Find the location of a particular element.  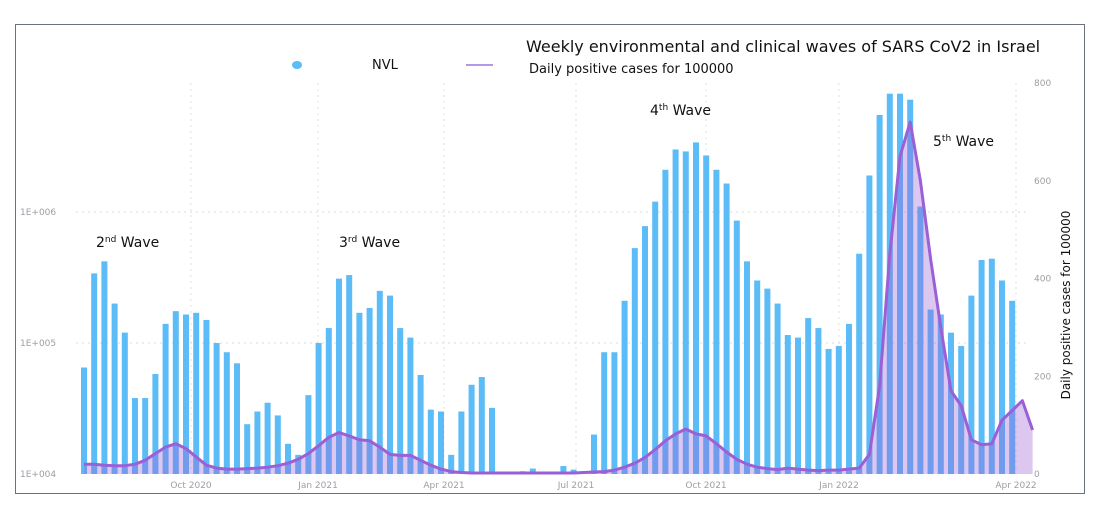

legend-cases-label: Daily positive cases for 100000 is located at coordinates (631, 69).